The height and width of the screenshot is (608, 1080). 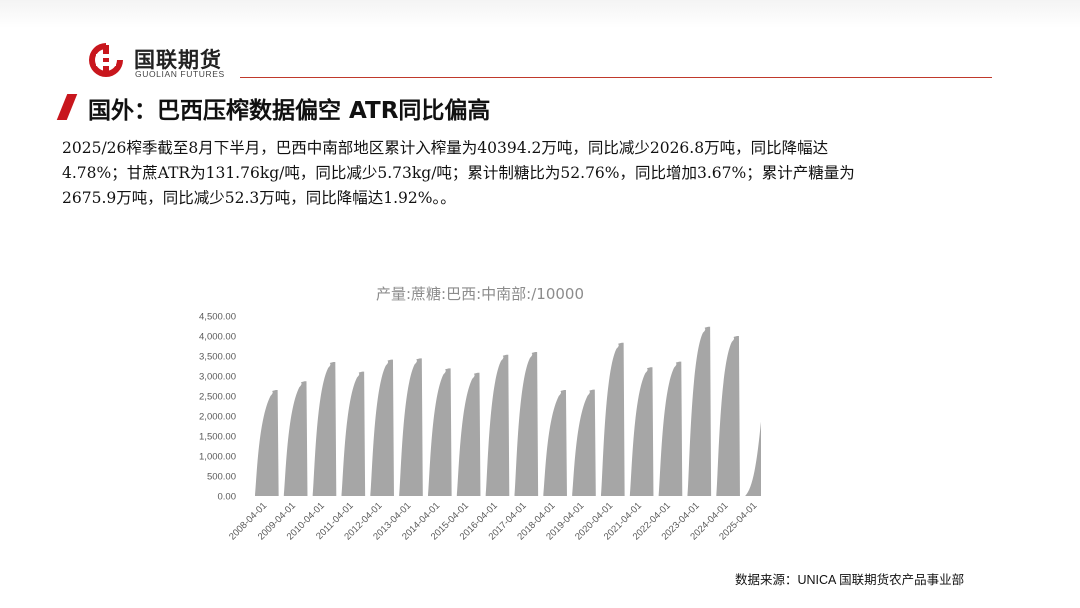 I want to click on company-logo: 国联期货 GUOLIAN FUTURES, so click(x=166, y=61).